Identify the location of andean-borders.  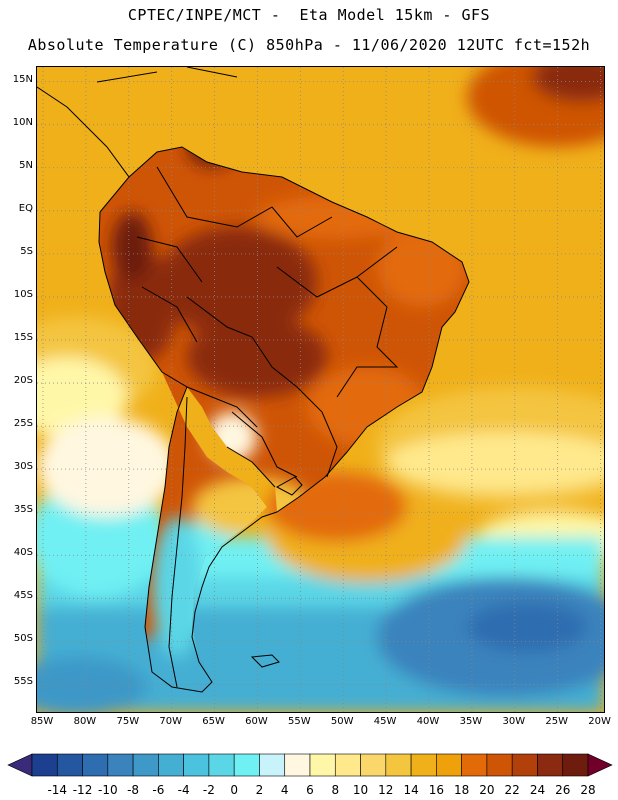
(197, 332).